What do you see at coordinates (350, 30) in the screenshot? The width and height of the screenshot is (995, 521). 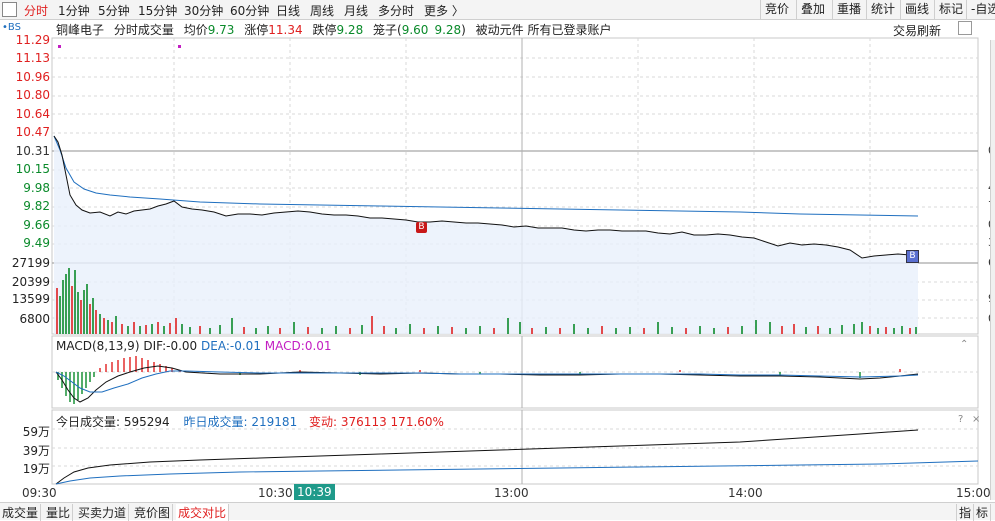 I see `limit-down-value: 9.28` at bounding box center [350, 30].